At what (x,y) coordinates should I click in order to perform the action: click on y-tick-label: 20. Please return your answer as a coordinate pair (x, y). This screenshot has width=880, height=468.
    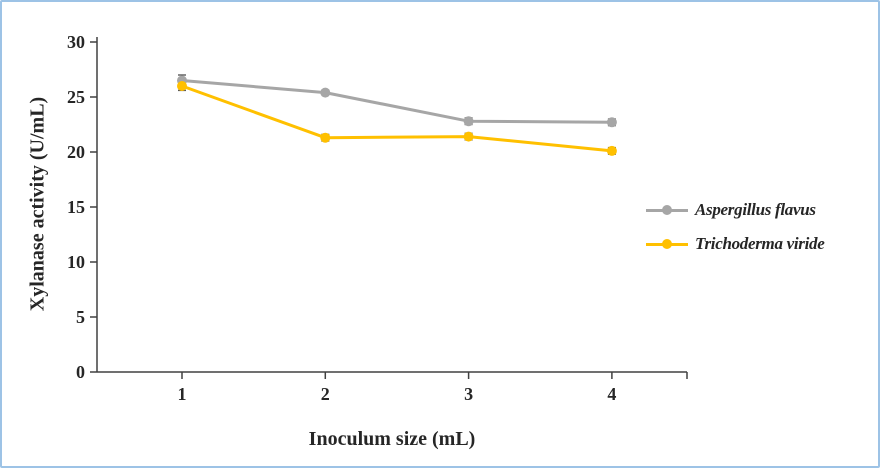
    Looking at the image, I should click on (76, 152).